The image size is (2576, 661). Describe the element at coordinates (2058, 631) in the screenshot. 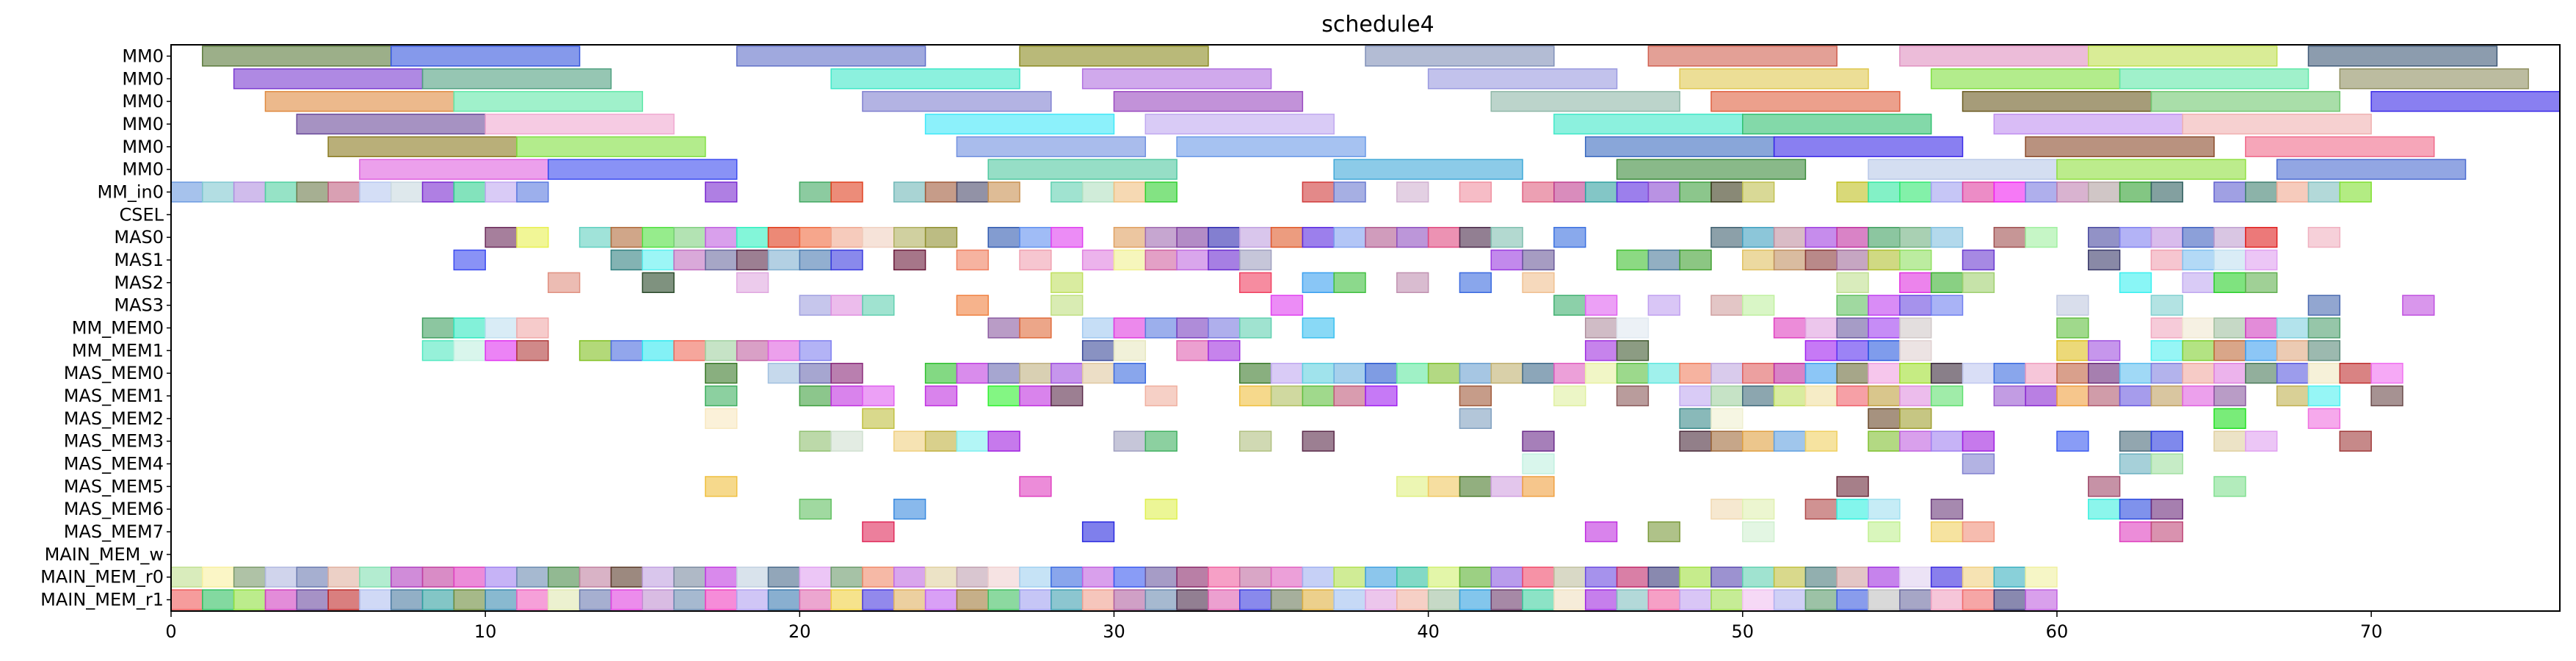

I see `x-tick-label: 60` at that location.